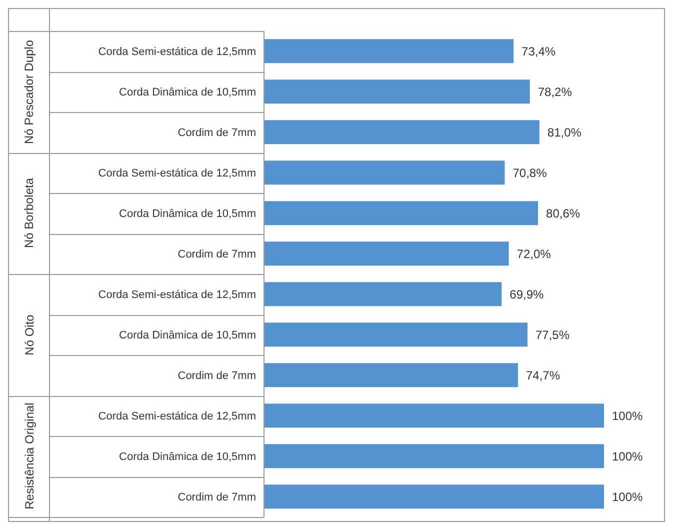  Describe the element at coordinates (29, 335) in the screenshot. I see `text: Nó Oito` at that location.